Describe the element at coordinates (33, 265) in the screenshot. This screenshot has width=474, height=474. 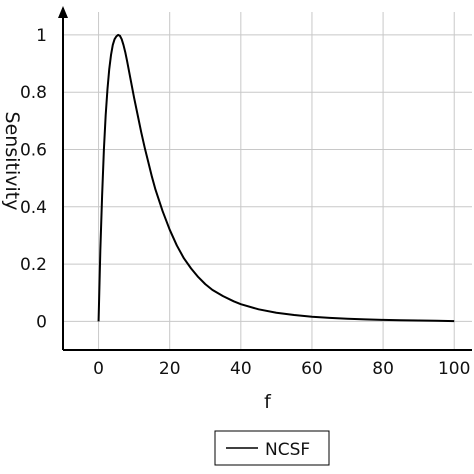
I see `y-tick-label: 0.2` at that location.